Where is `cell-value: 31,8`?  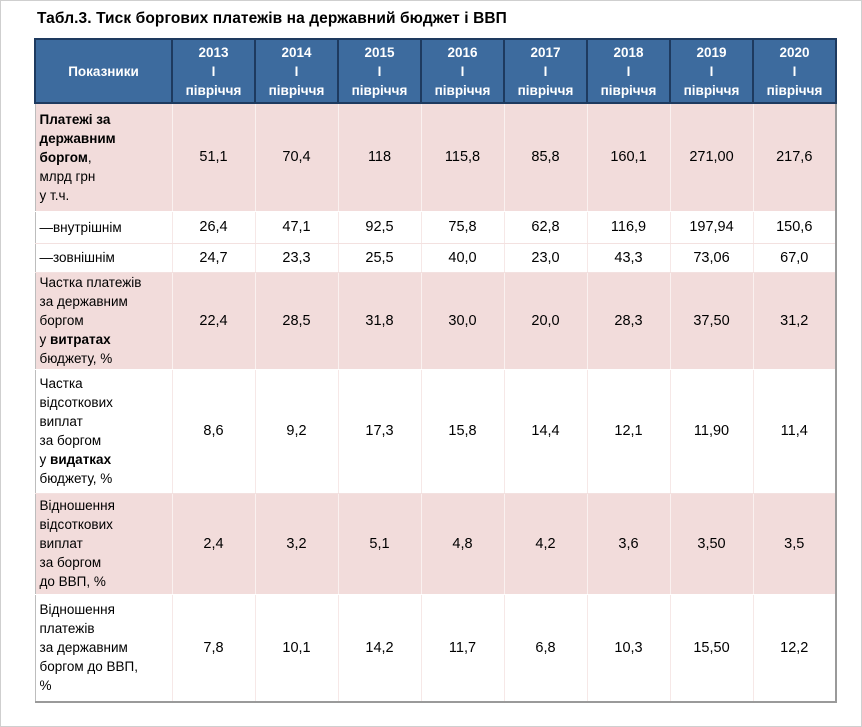 cell-value: 31,8 is located at coordinates (380, 321).